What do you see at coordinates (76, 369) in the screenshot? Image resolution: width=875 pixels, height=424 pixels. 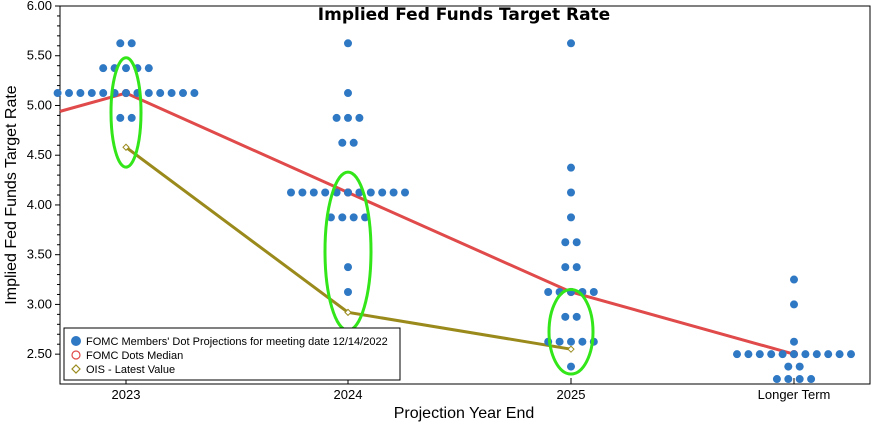 I see `legend-ois-marker` at bounding box center [76, 369].